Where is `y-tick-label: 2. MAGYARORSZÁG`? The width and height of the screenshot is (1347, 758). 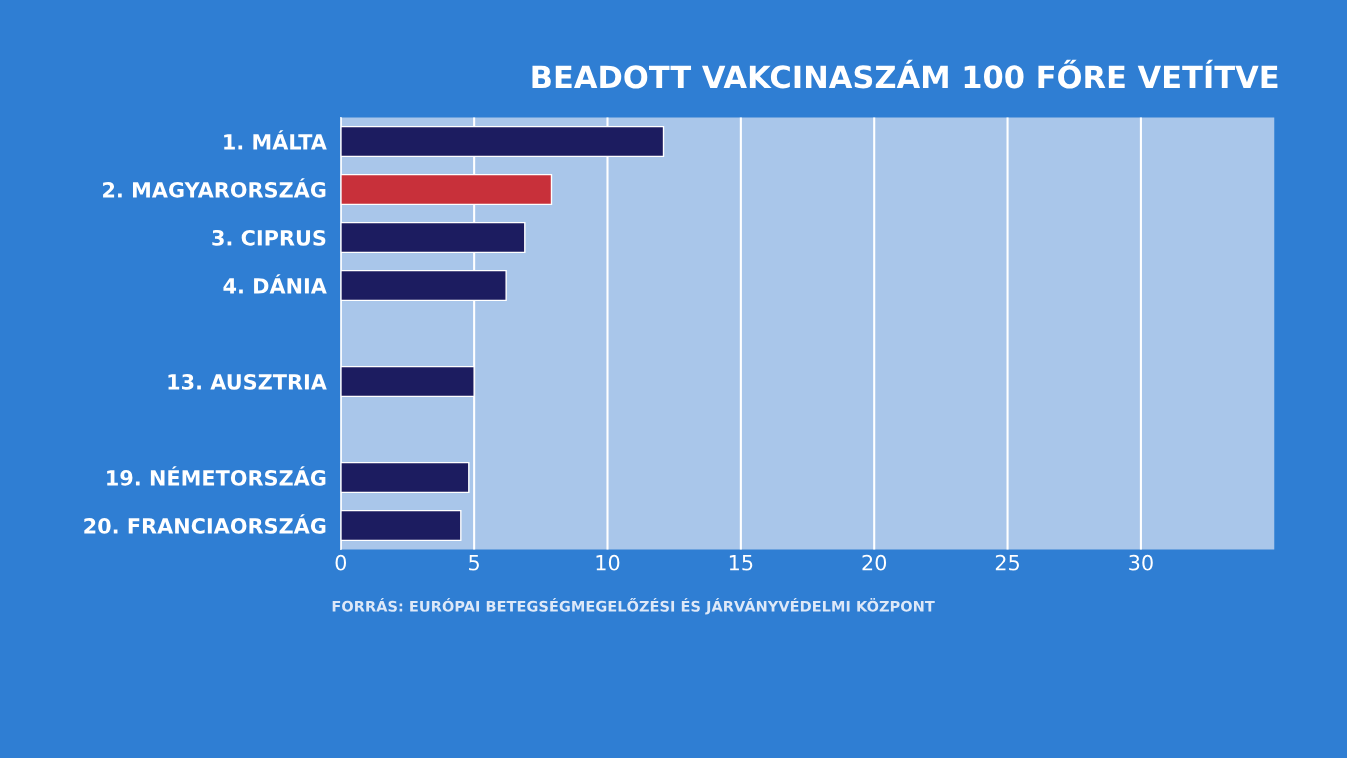
y-tick-label: 2. MAGYARORSZÁG is located at coordinates (214, 188).